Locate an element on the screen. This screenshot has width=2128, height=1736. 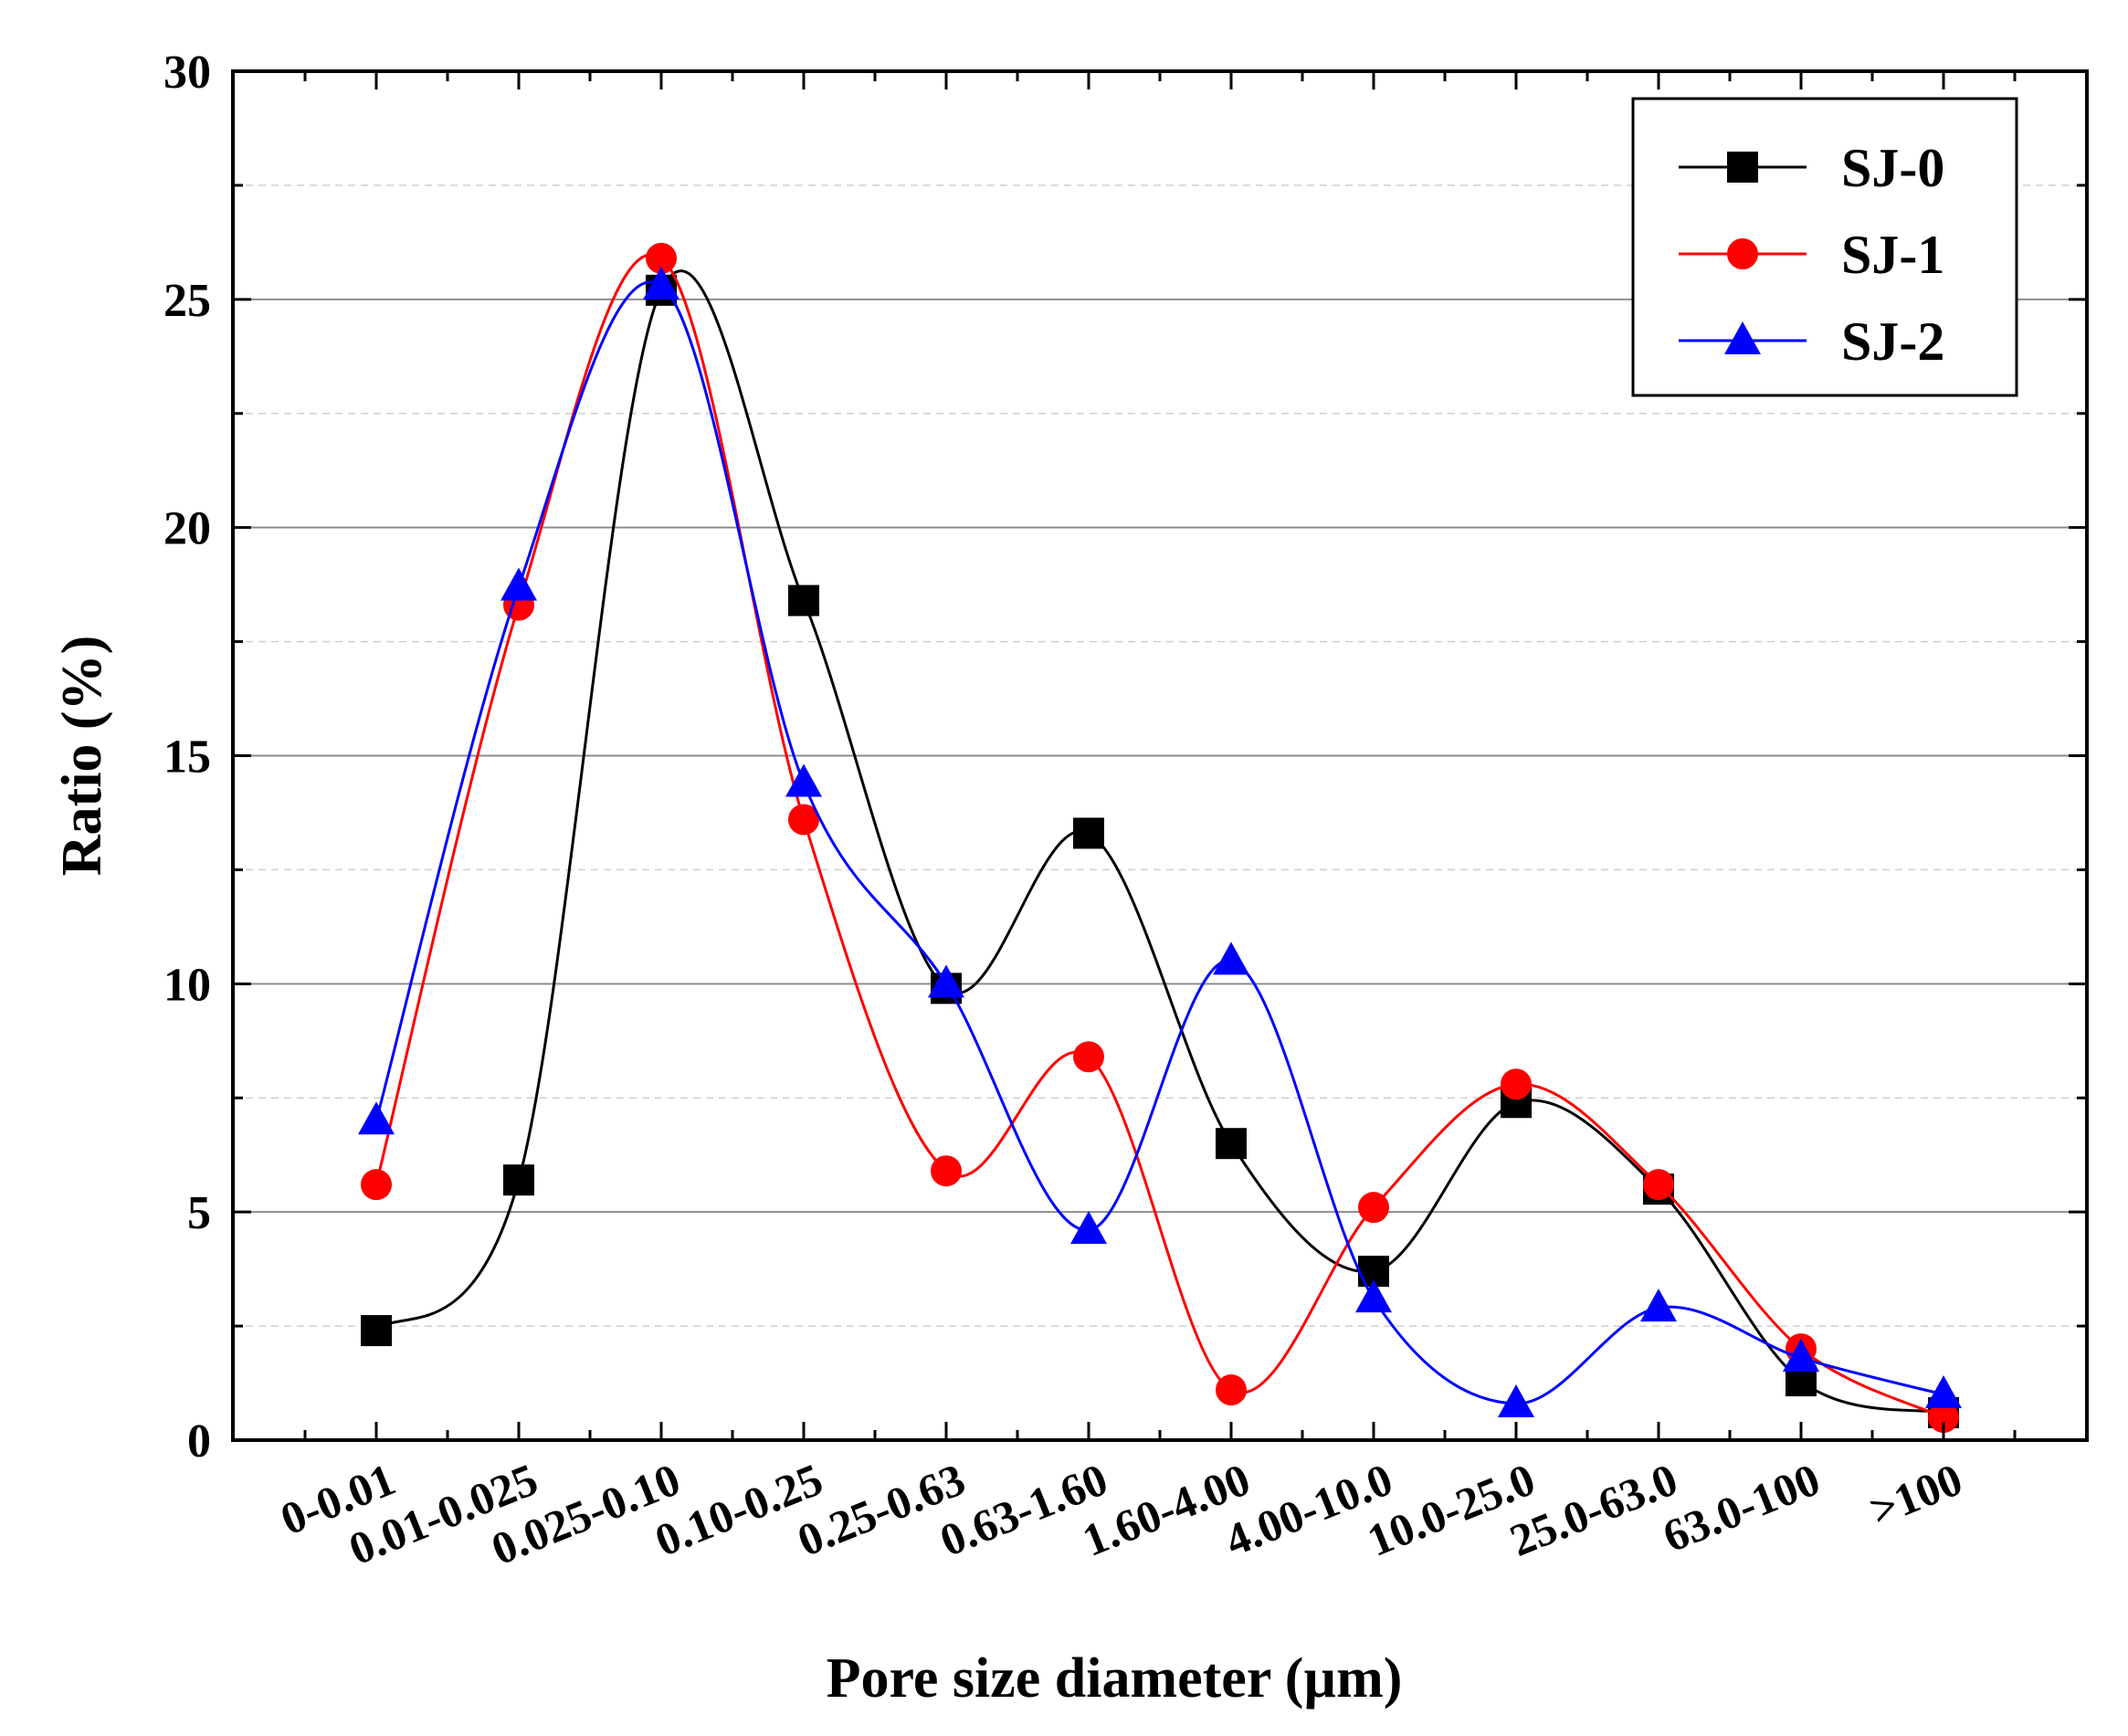
legend-box is located at coordinates (1824, 247).